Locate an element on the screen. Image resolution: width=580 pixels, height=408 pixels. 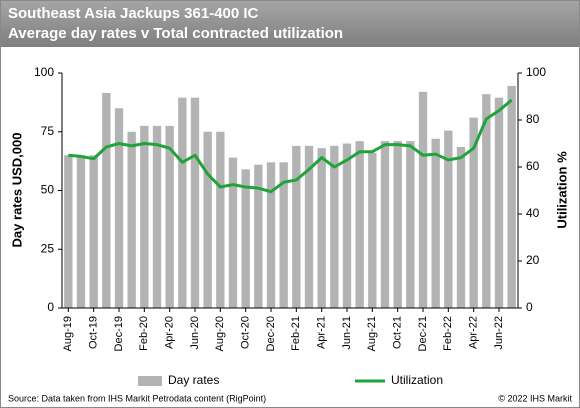
y-tick-label: 75 is located at coordinates (48, 131).